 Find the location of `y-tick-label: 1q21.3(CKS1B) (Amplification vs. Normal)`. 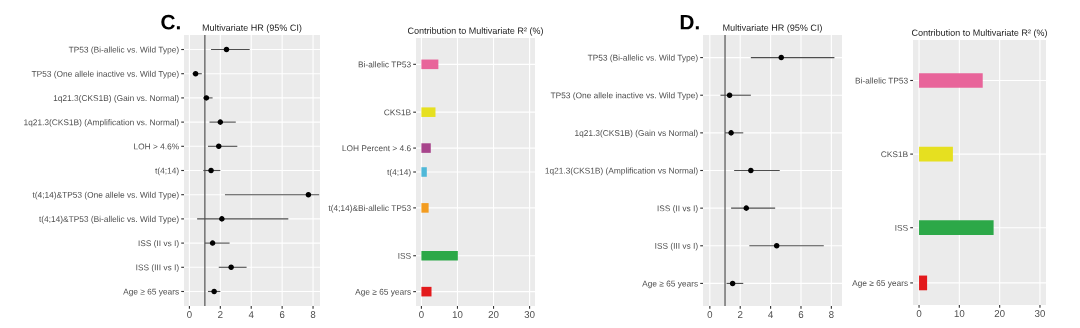

y-tick-label: 1q21.3(CKS1B) (Amplification vs. Normal) is located at coordinates (101, 123).